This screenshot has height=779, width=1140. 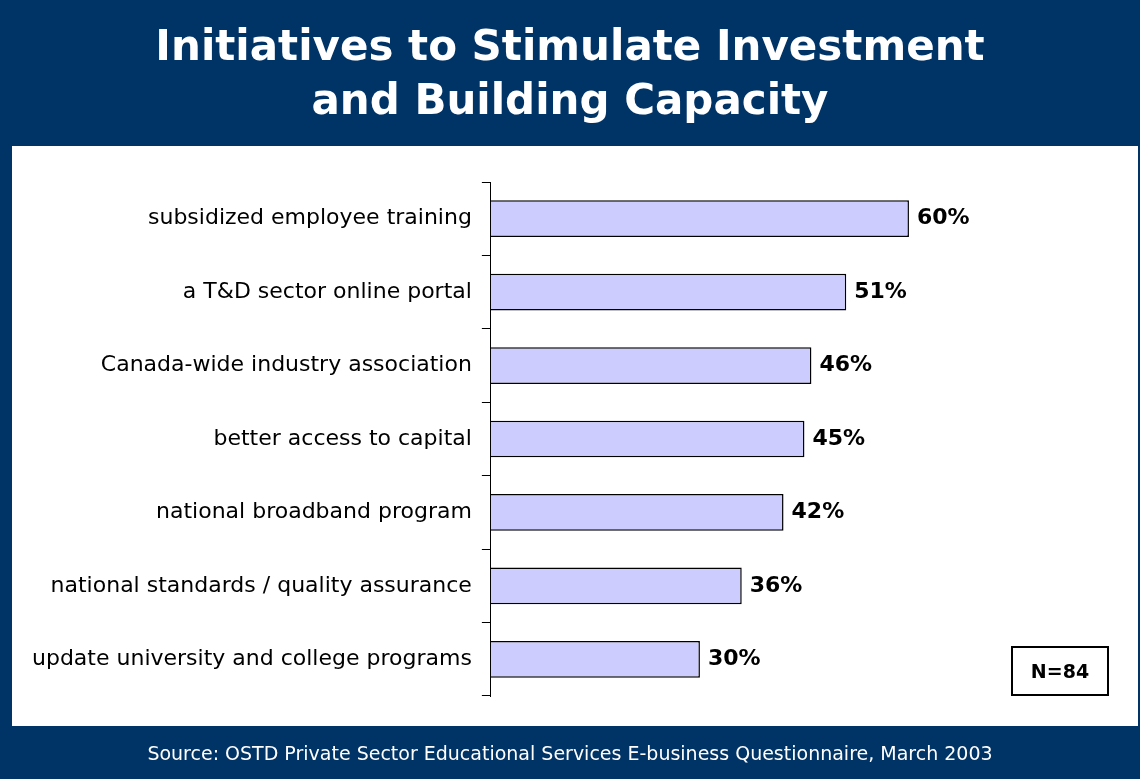 What do you see at coordinates (342, 437) in the screenshot?
I see `y-tick-label: better access to capital` at bounding box center [342, 437].